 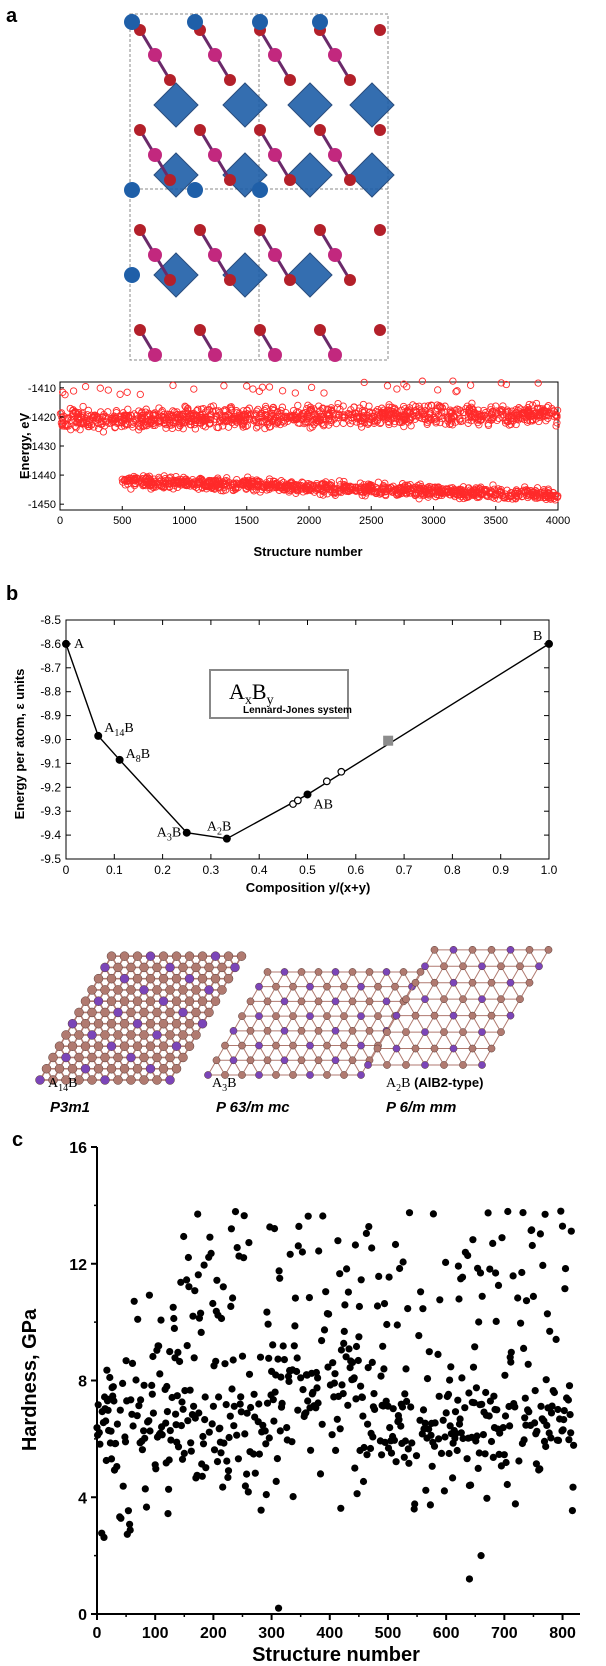 I want to click on panel-b-xtick-label: 0.3, so click(x=211, y=870).